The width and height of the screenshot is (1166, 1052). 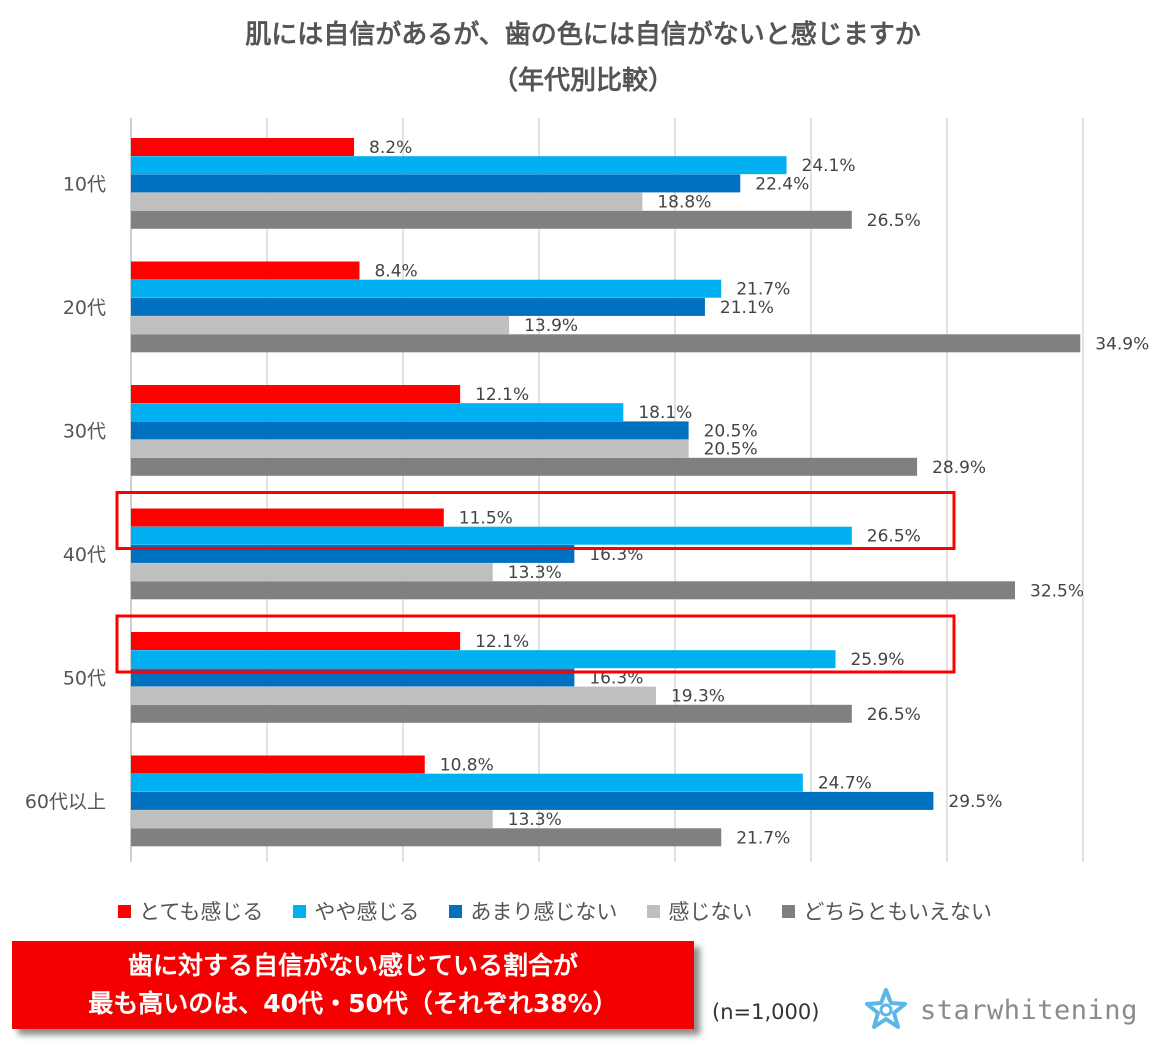 I want to click on value-label: 18.1%, so click(x=665, y=413).